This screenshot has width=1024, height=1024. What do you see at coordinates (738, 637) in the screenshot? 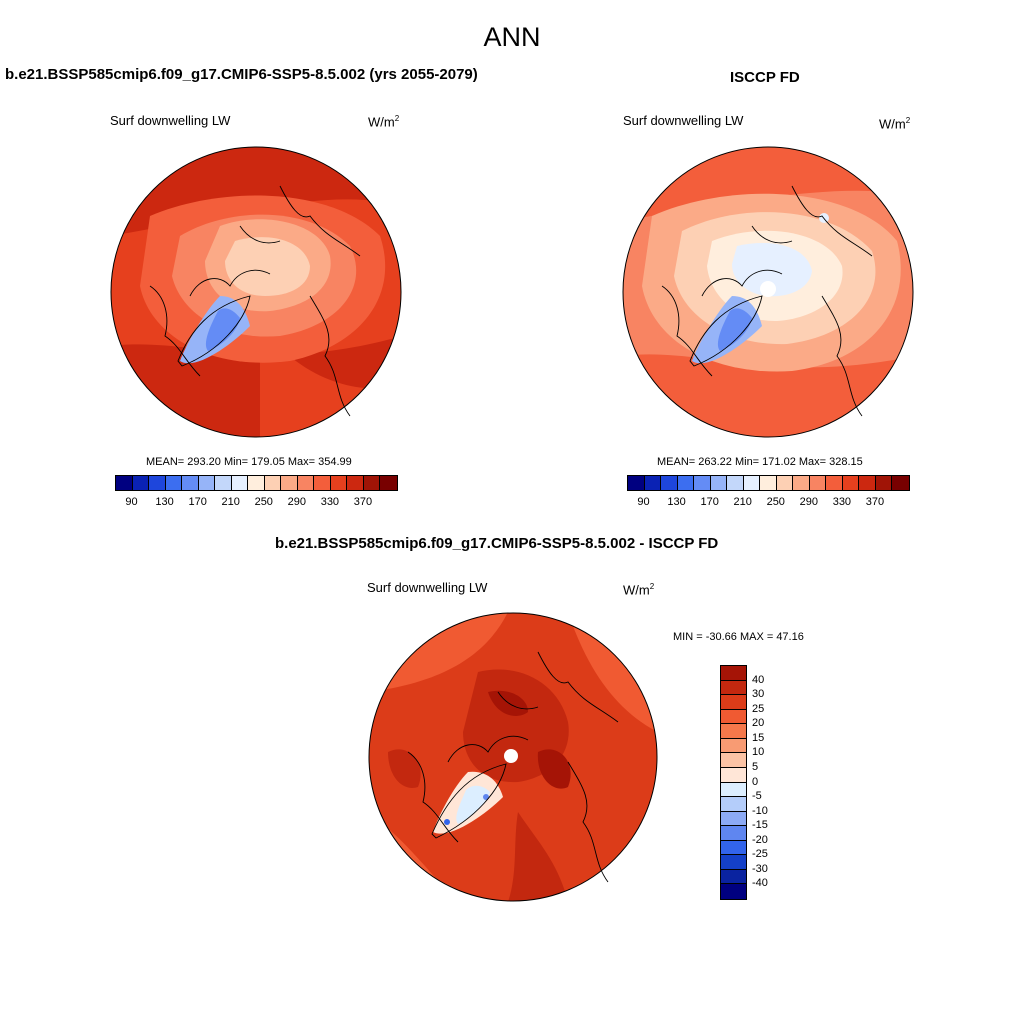
I see `diff-stats: MIN = -30.66 MAX = 47.16` at bounding box center [738, 637].